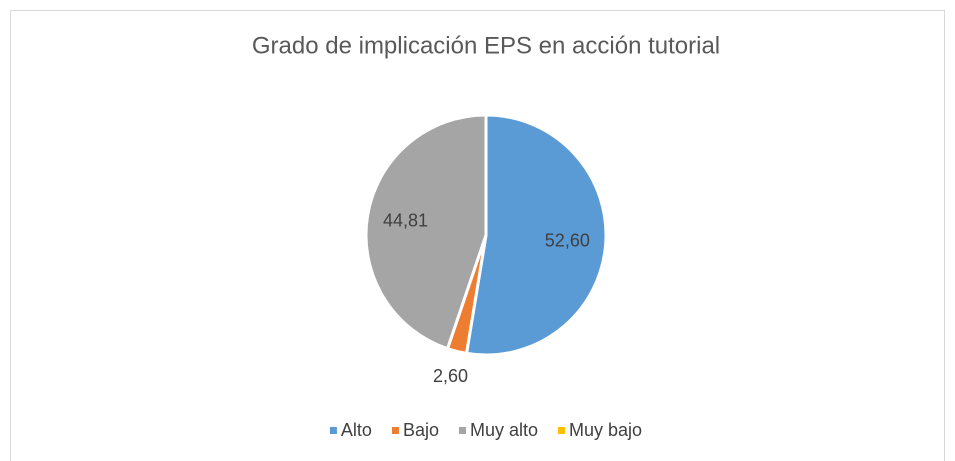 The height and width of the screenshot is (461, 955). I want to click on legend-label: Bajo, so click(421, 430).